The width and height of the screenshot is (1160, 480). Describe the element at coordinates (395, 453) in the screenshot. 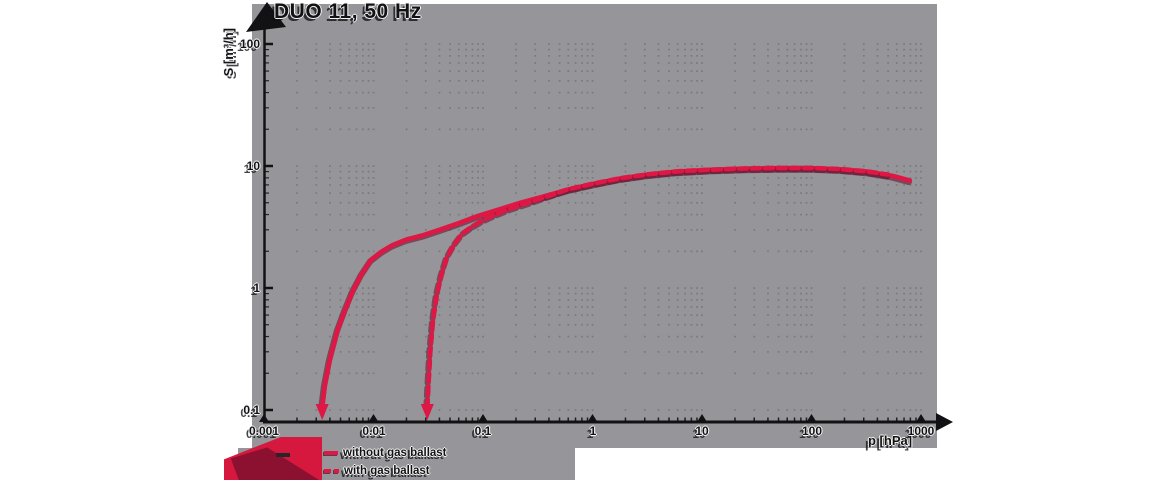

I see `legend-label: without gas ballast` at that location.